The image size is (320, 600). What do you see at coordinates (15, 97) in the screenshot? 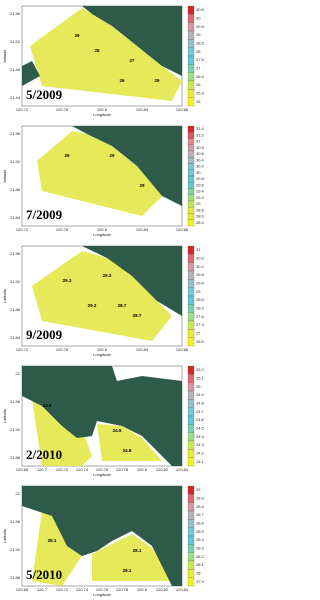
I see `y-tick-label: 21.44` at bounding box center [15, 97].